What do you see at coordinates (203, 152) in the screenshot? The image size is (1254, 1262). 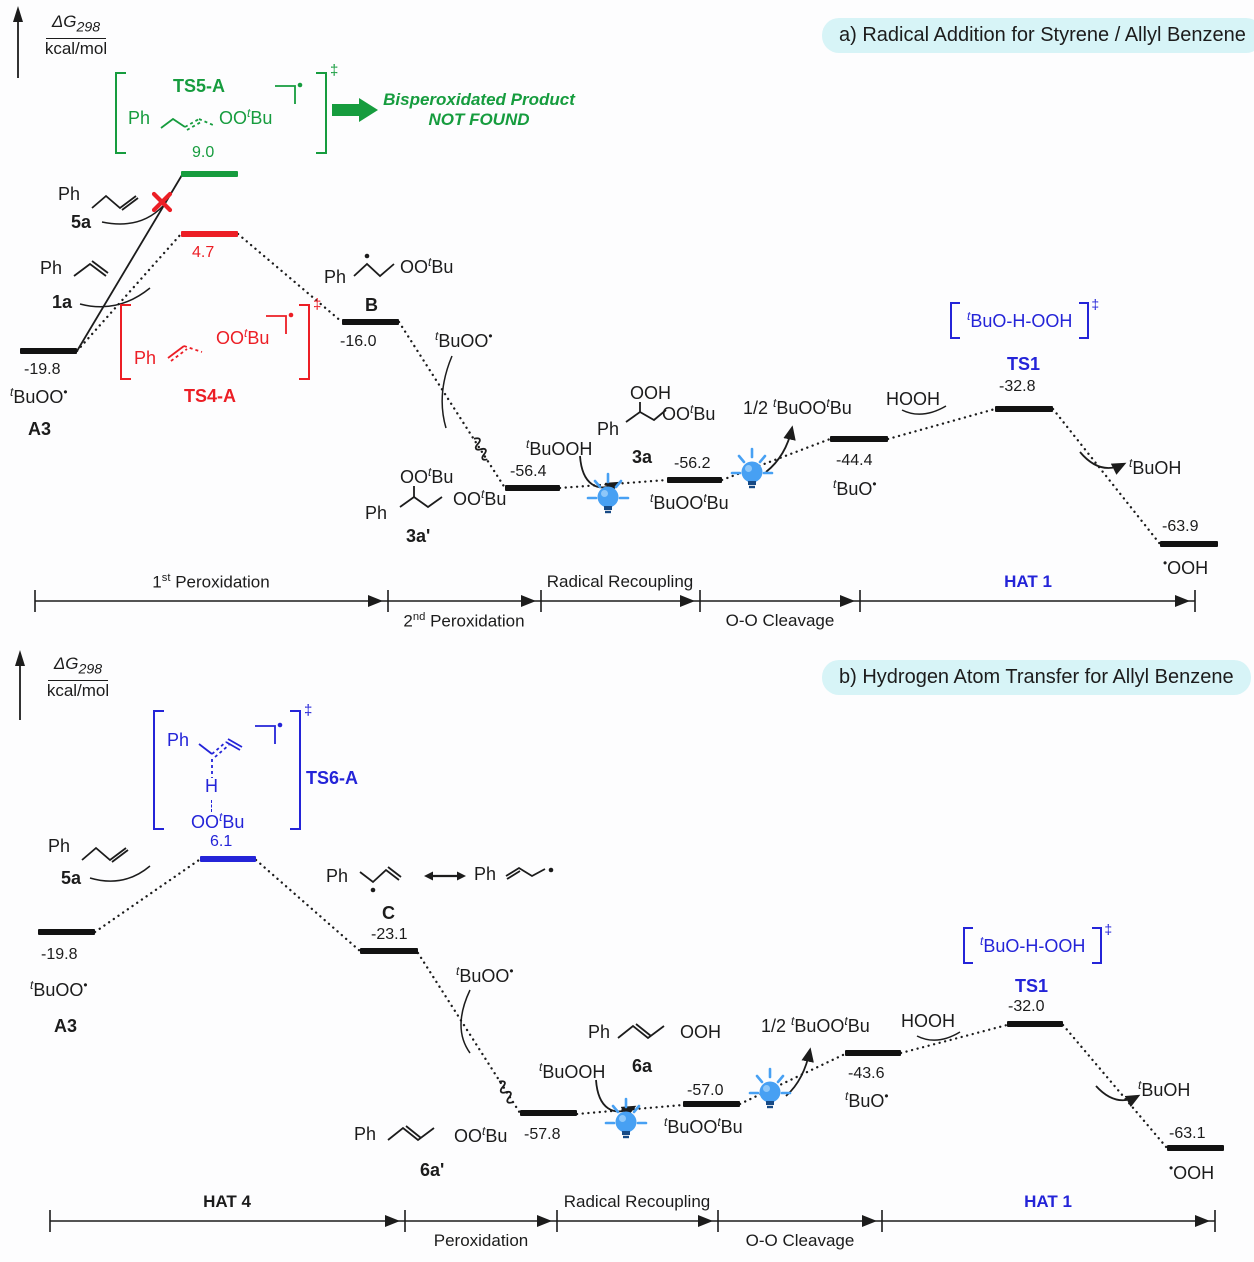 I see `energy-ts5a: 9.0` at bounding box center [203, 152].